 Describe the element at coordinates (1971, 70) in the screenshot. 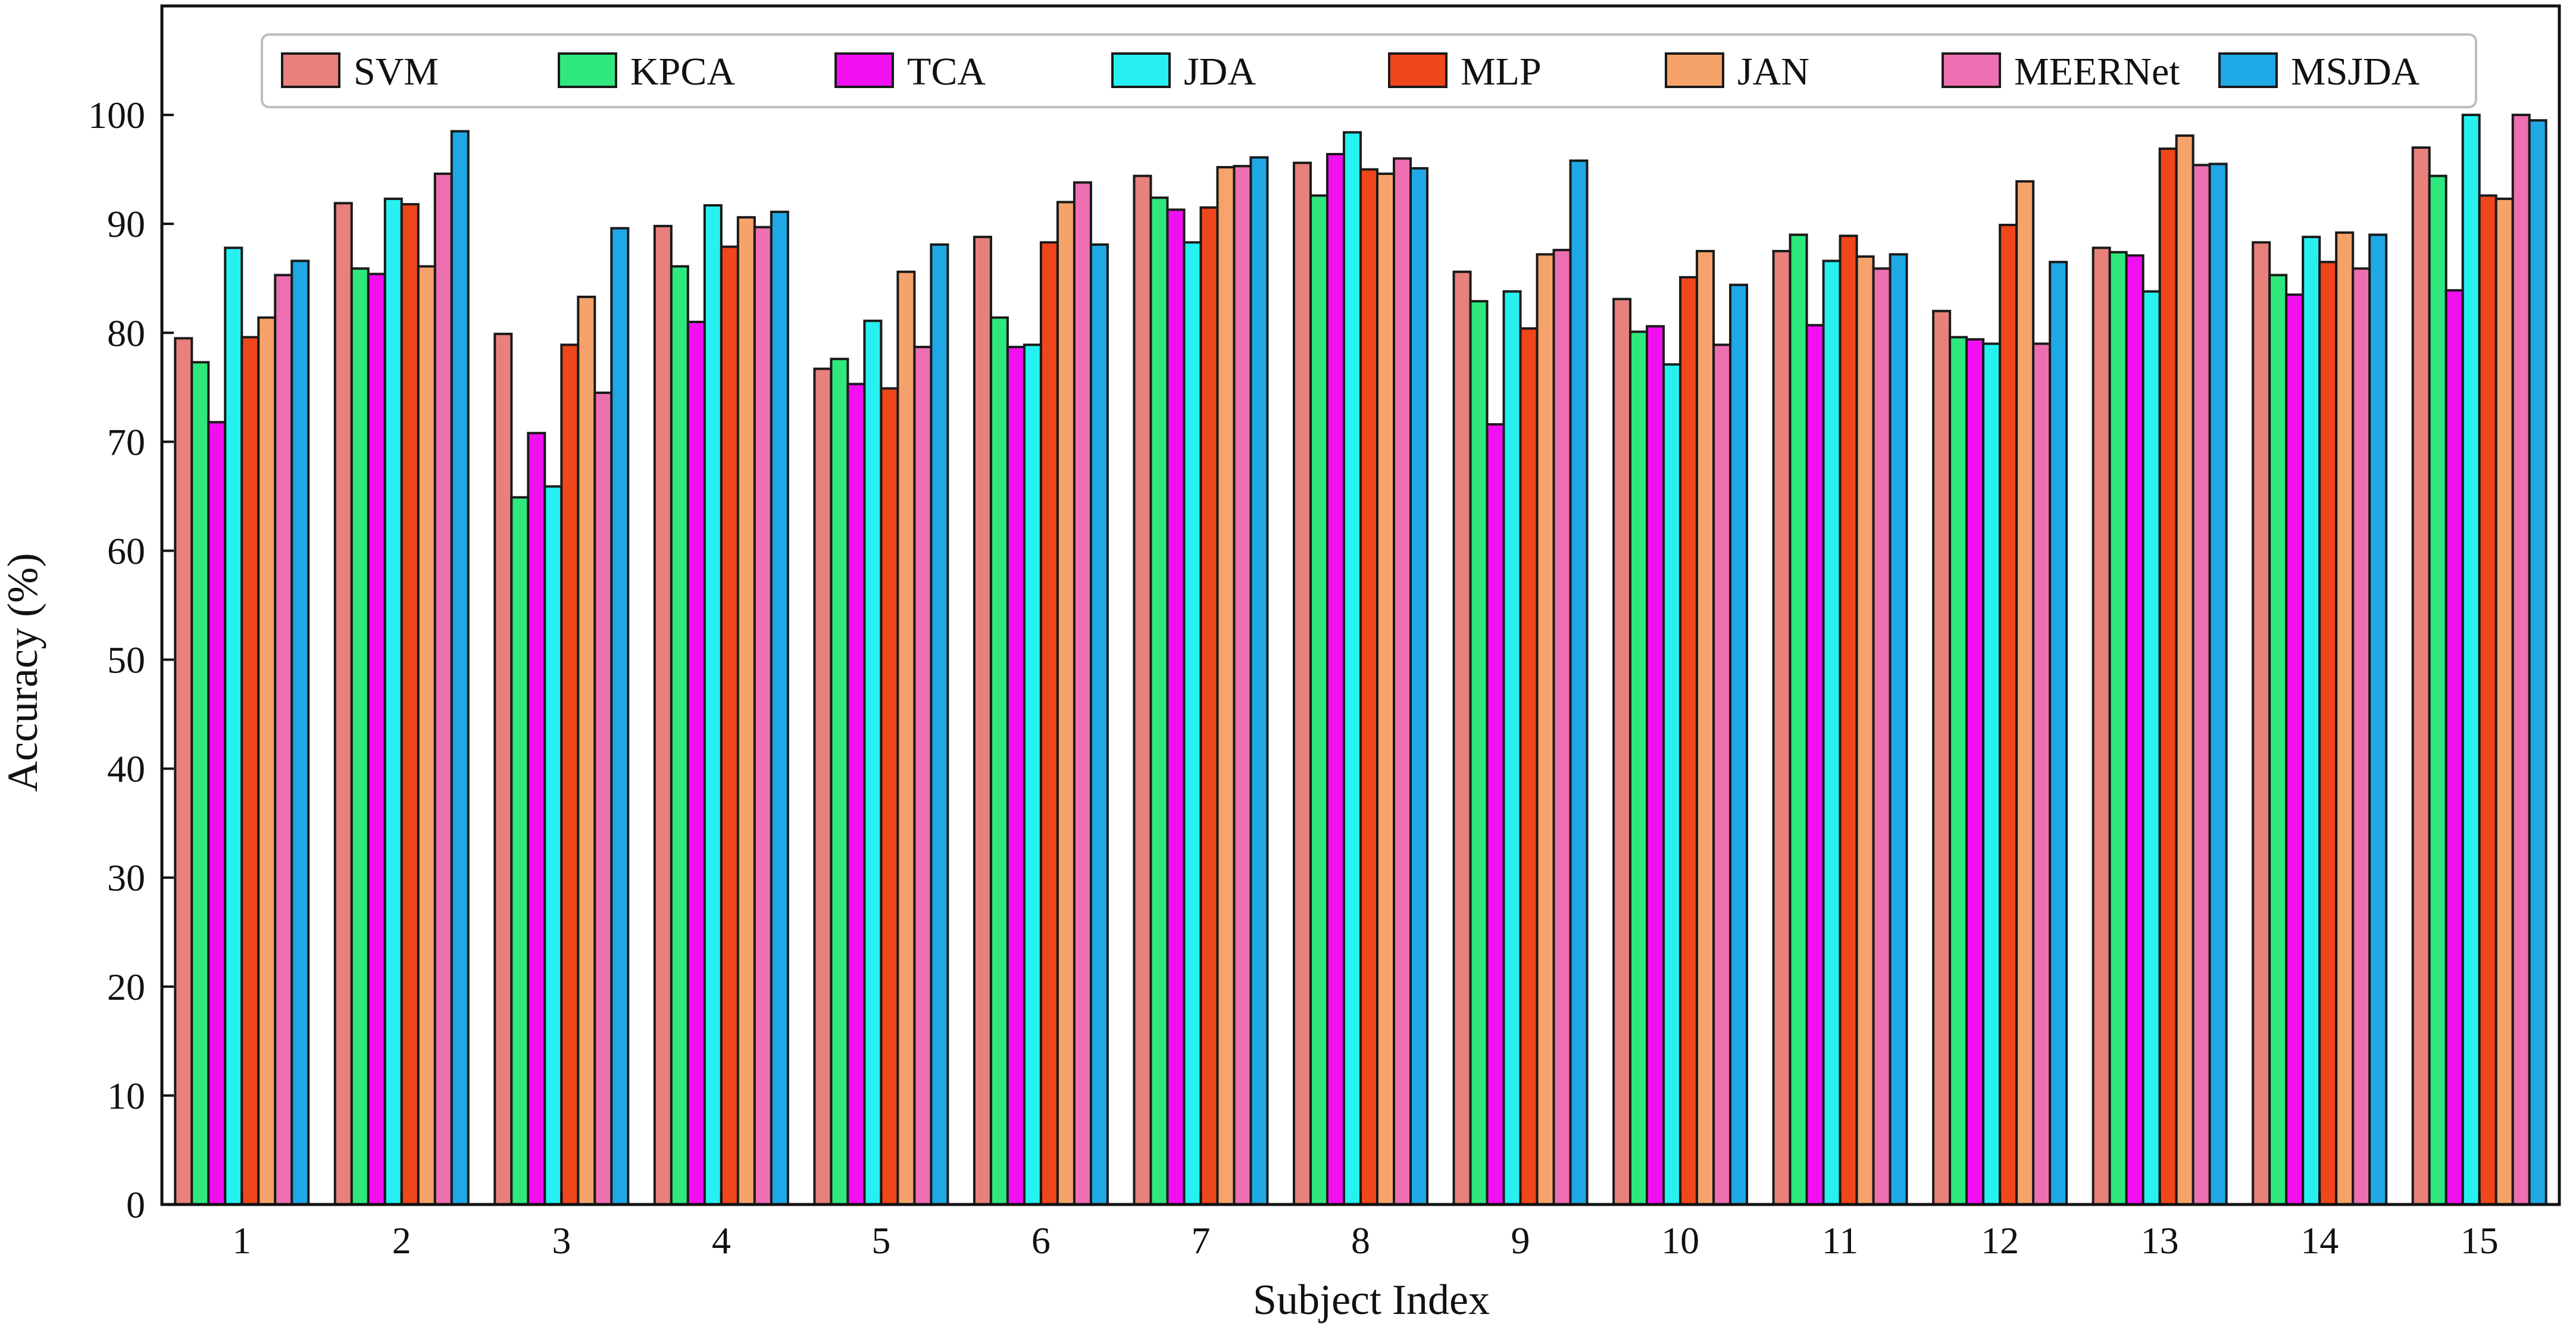

I see `legend-swatch-meernet` at that location.